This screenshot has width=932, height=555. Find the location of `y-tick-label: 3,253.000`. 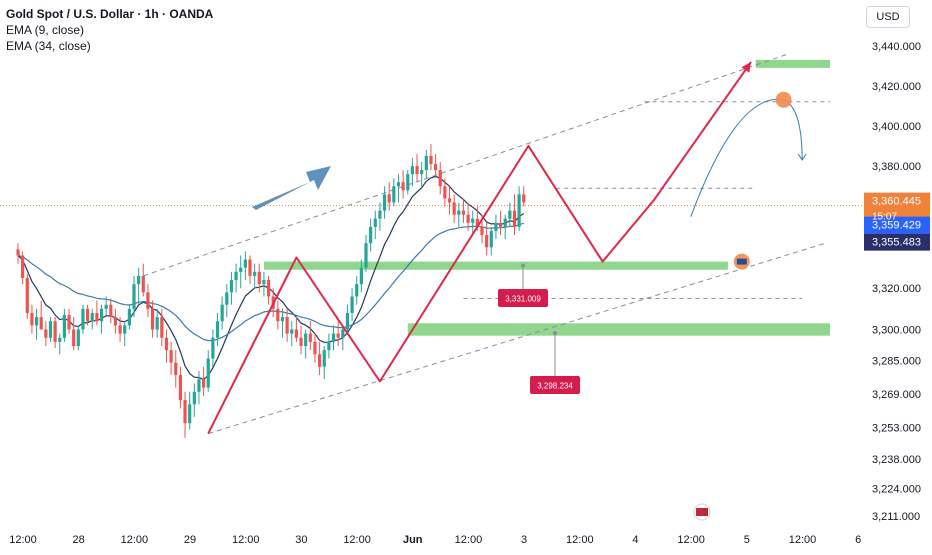

y-tick-label: 3,253.000 is located at coordinates (896, 428).